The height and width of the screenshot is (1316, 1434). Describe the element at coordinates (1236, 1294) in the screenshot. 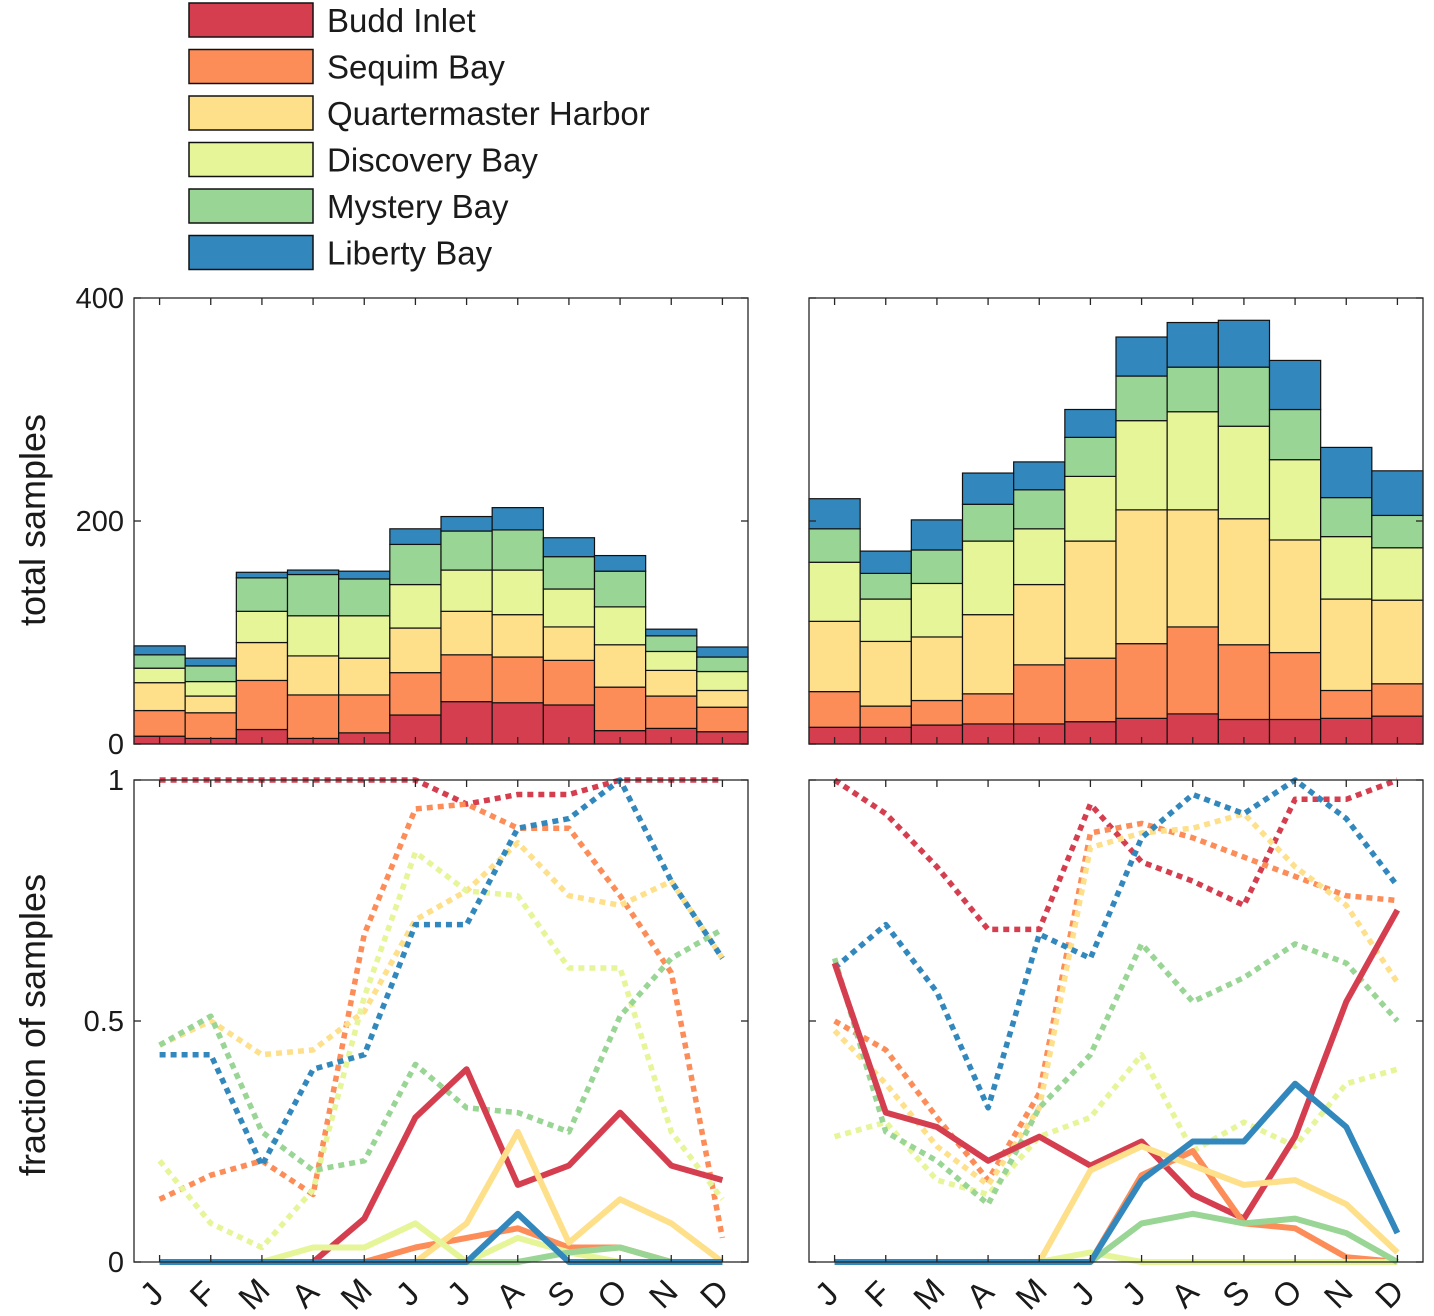

I see `x-tick-label-S: S` at that location.